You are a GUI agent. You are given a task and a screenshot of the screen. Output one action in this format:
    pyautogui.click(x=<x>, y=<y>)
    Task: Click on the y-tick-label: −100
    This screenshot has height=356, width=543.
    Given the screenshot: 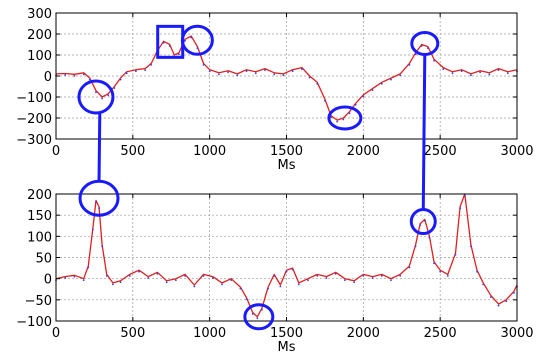 What is the action you would take?
    pyautogui.click(x=34, y=322)
    